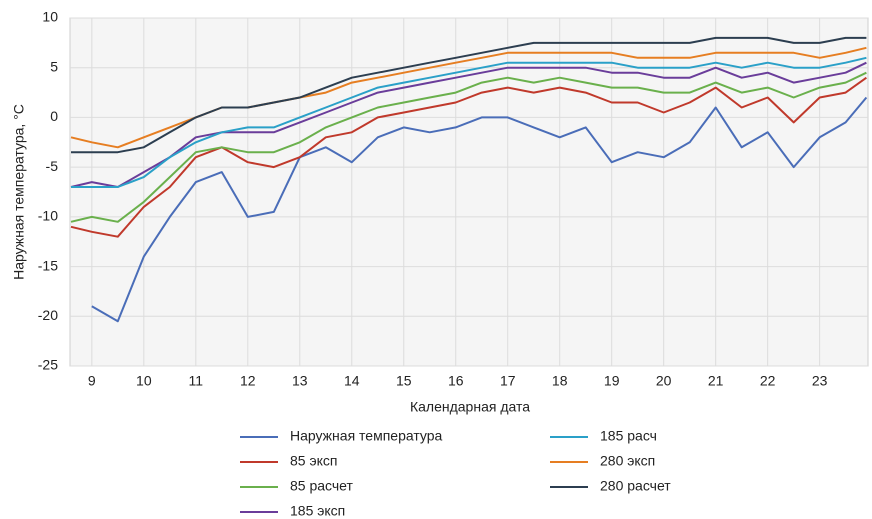 The image size is (872, 519). Describe the element at coordinates (144, 381) in the screenshot. I see `x-tick-label: 10` at that location.